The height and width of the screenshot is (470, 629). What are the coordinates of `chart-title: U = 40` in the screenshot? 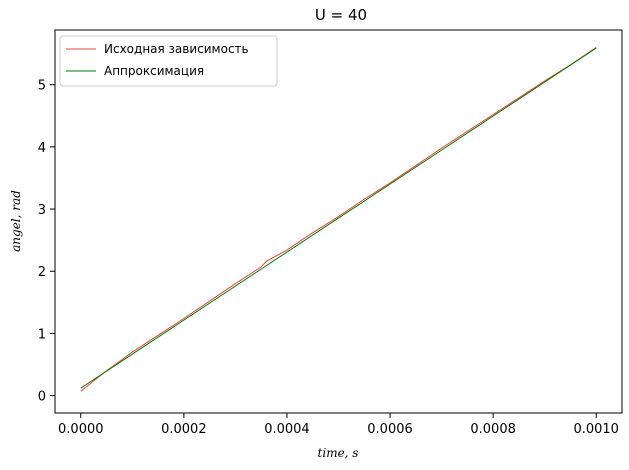 It's located at (341, 15).